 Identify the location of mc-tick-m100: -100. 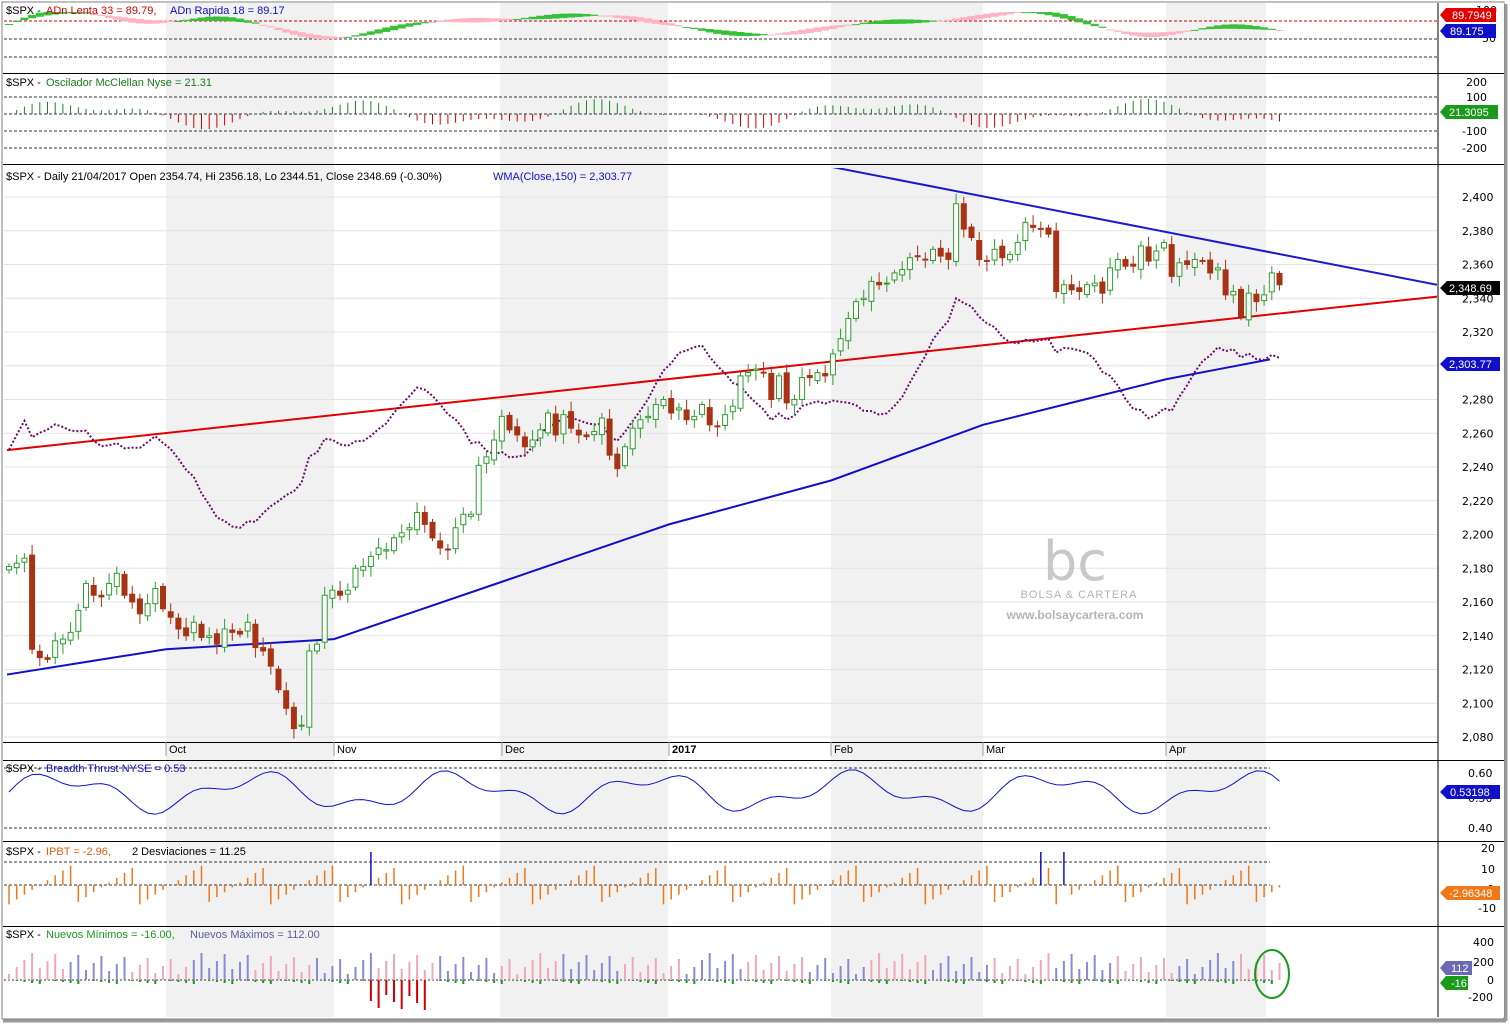
(1474, 131).